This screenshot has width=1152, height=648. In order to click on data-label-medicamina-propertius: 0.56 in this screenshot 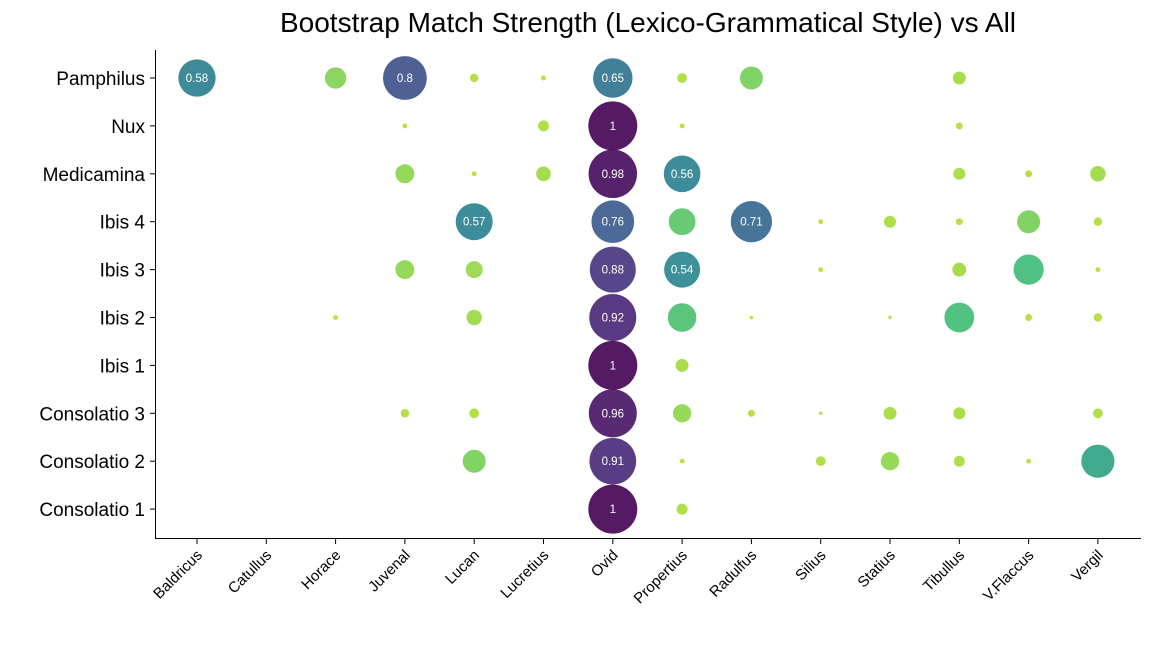, I will do `click(682, 175)`.